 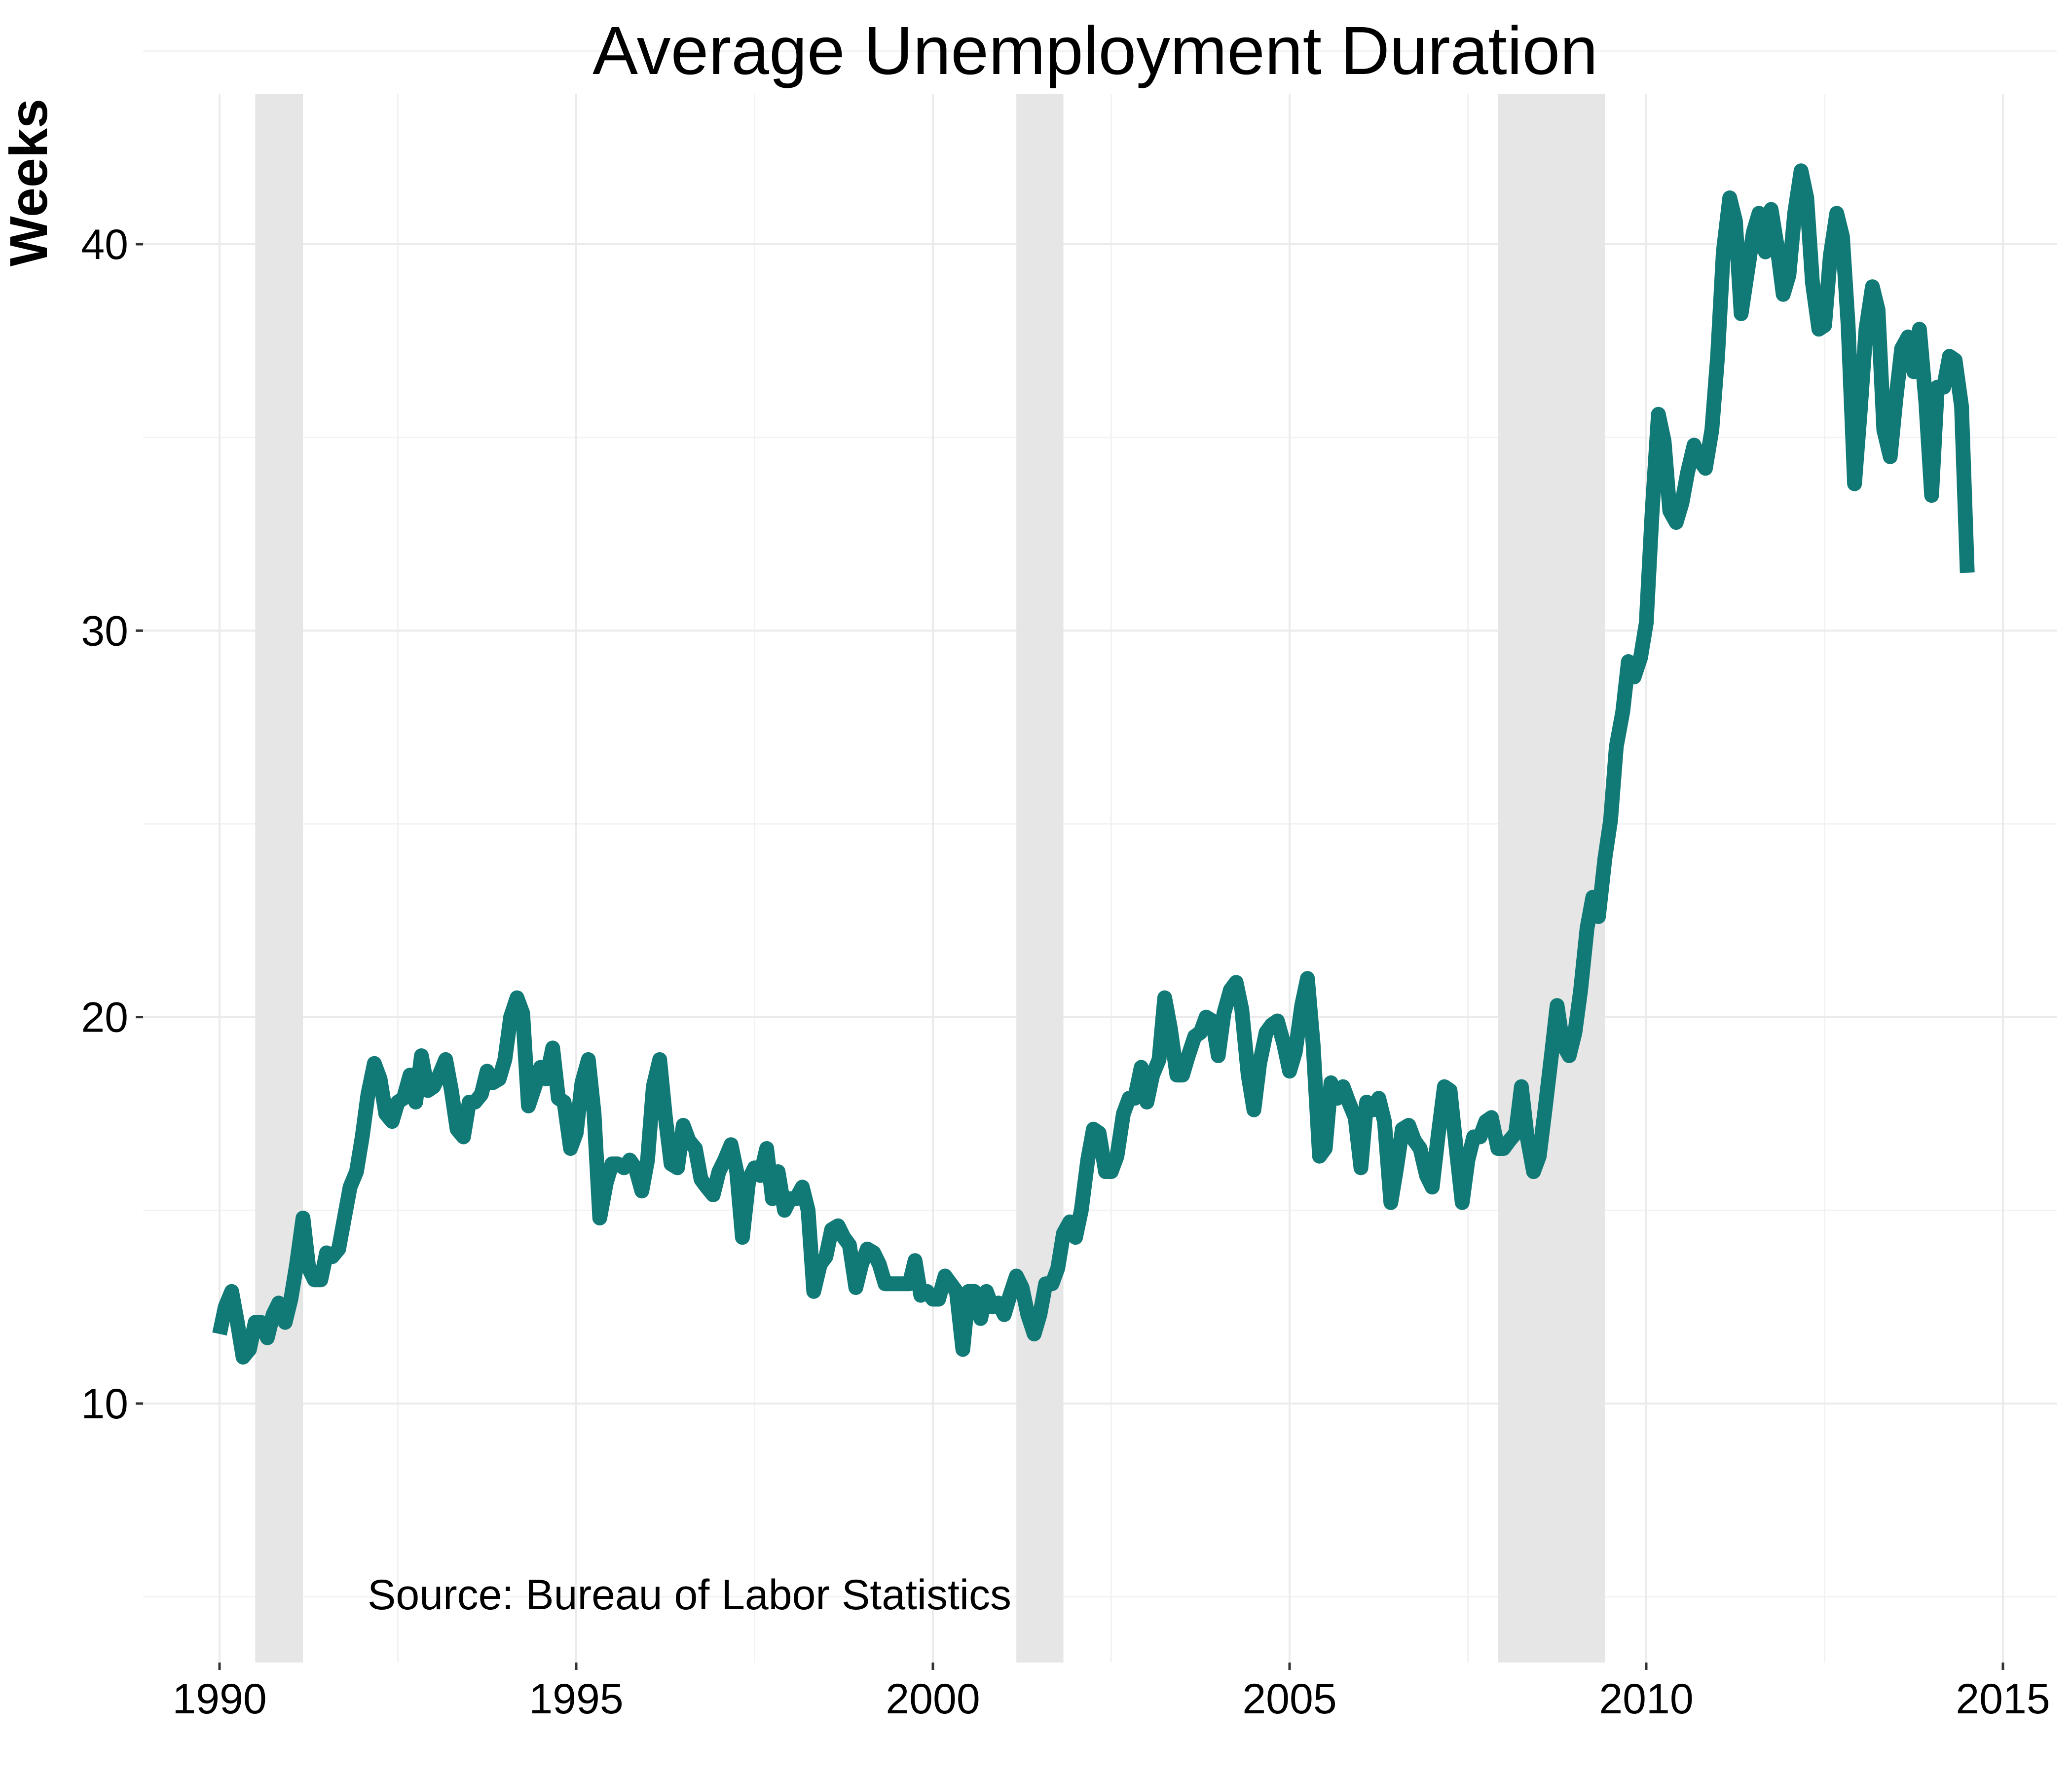 What do you see at coordinates (219, 1699) in the screenshot?
I see `x-tick-label: 1990` at bounding box center [219, 1699].